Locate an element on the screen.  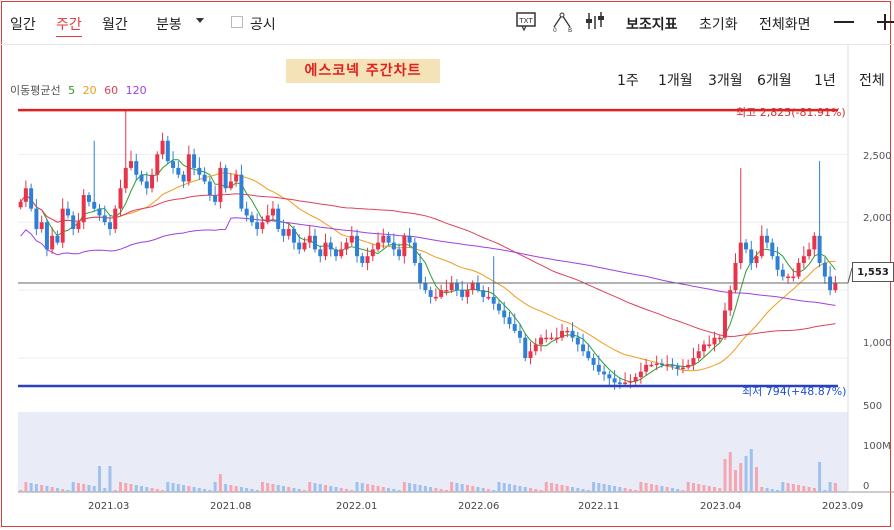
chevron-down-icon is located at coordinates (200, 20).